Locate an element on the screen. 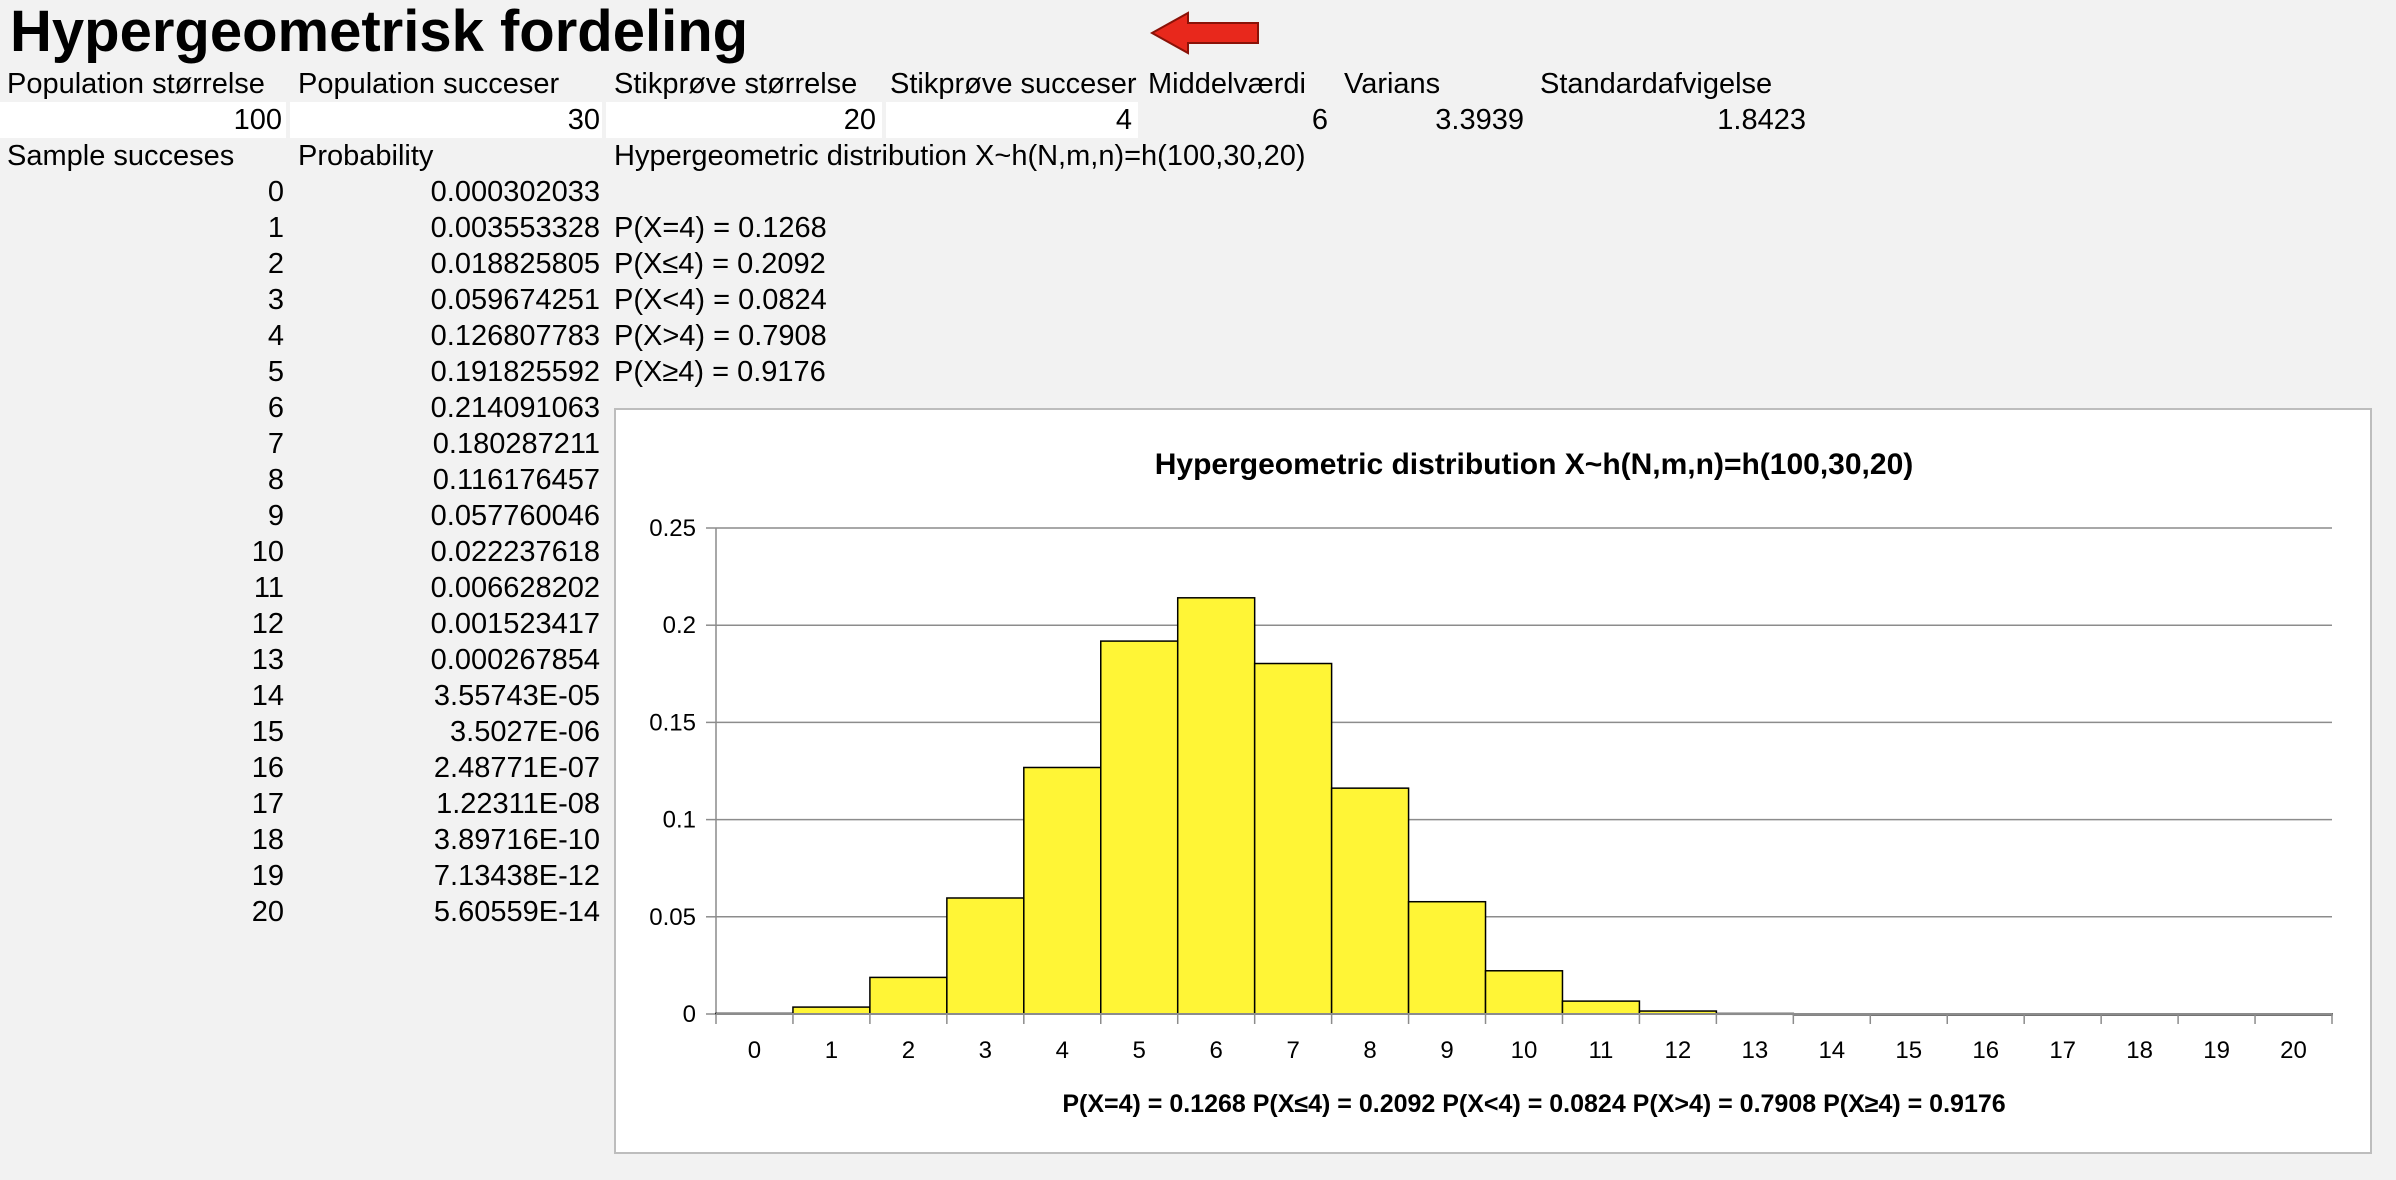  table-row-x: 4 is located at coordinates (275, 336).